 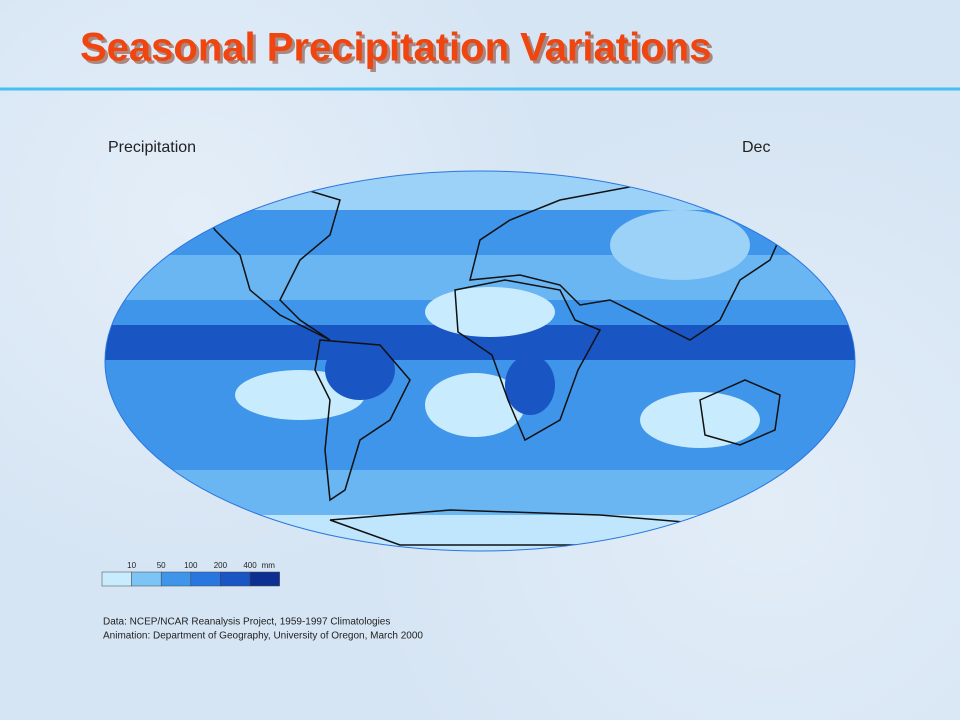 I want to click on legend-break-label: 200, so click(x=221, y=565).